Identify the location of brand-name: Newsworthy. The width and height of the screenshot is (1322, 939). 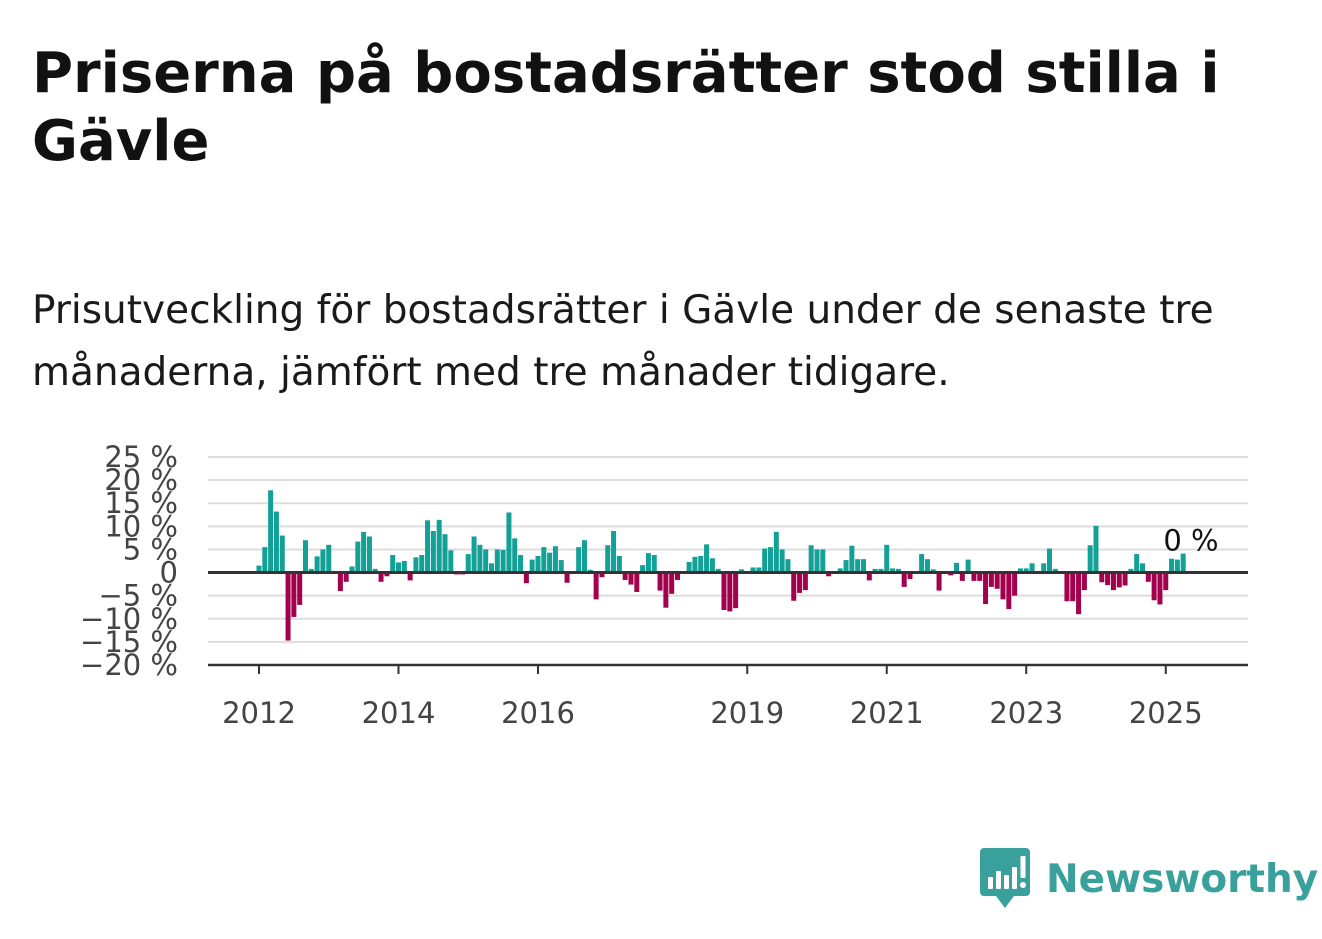
(1182, 879).